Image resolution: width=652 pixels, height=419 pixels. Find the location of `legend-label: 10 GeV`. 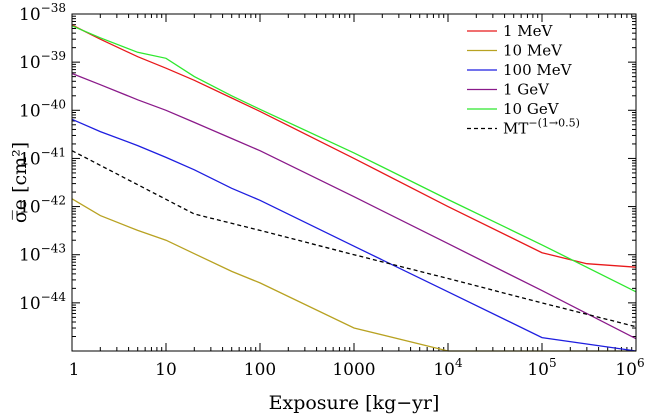

legend-label: 10 GeV is located at coordinates (531, 109).